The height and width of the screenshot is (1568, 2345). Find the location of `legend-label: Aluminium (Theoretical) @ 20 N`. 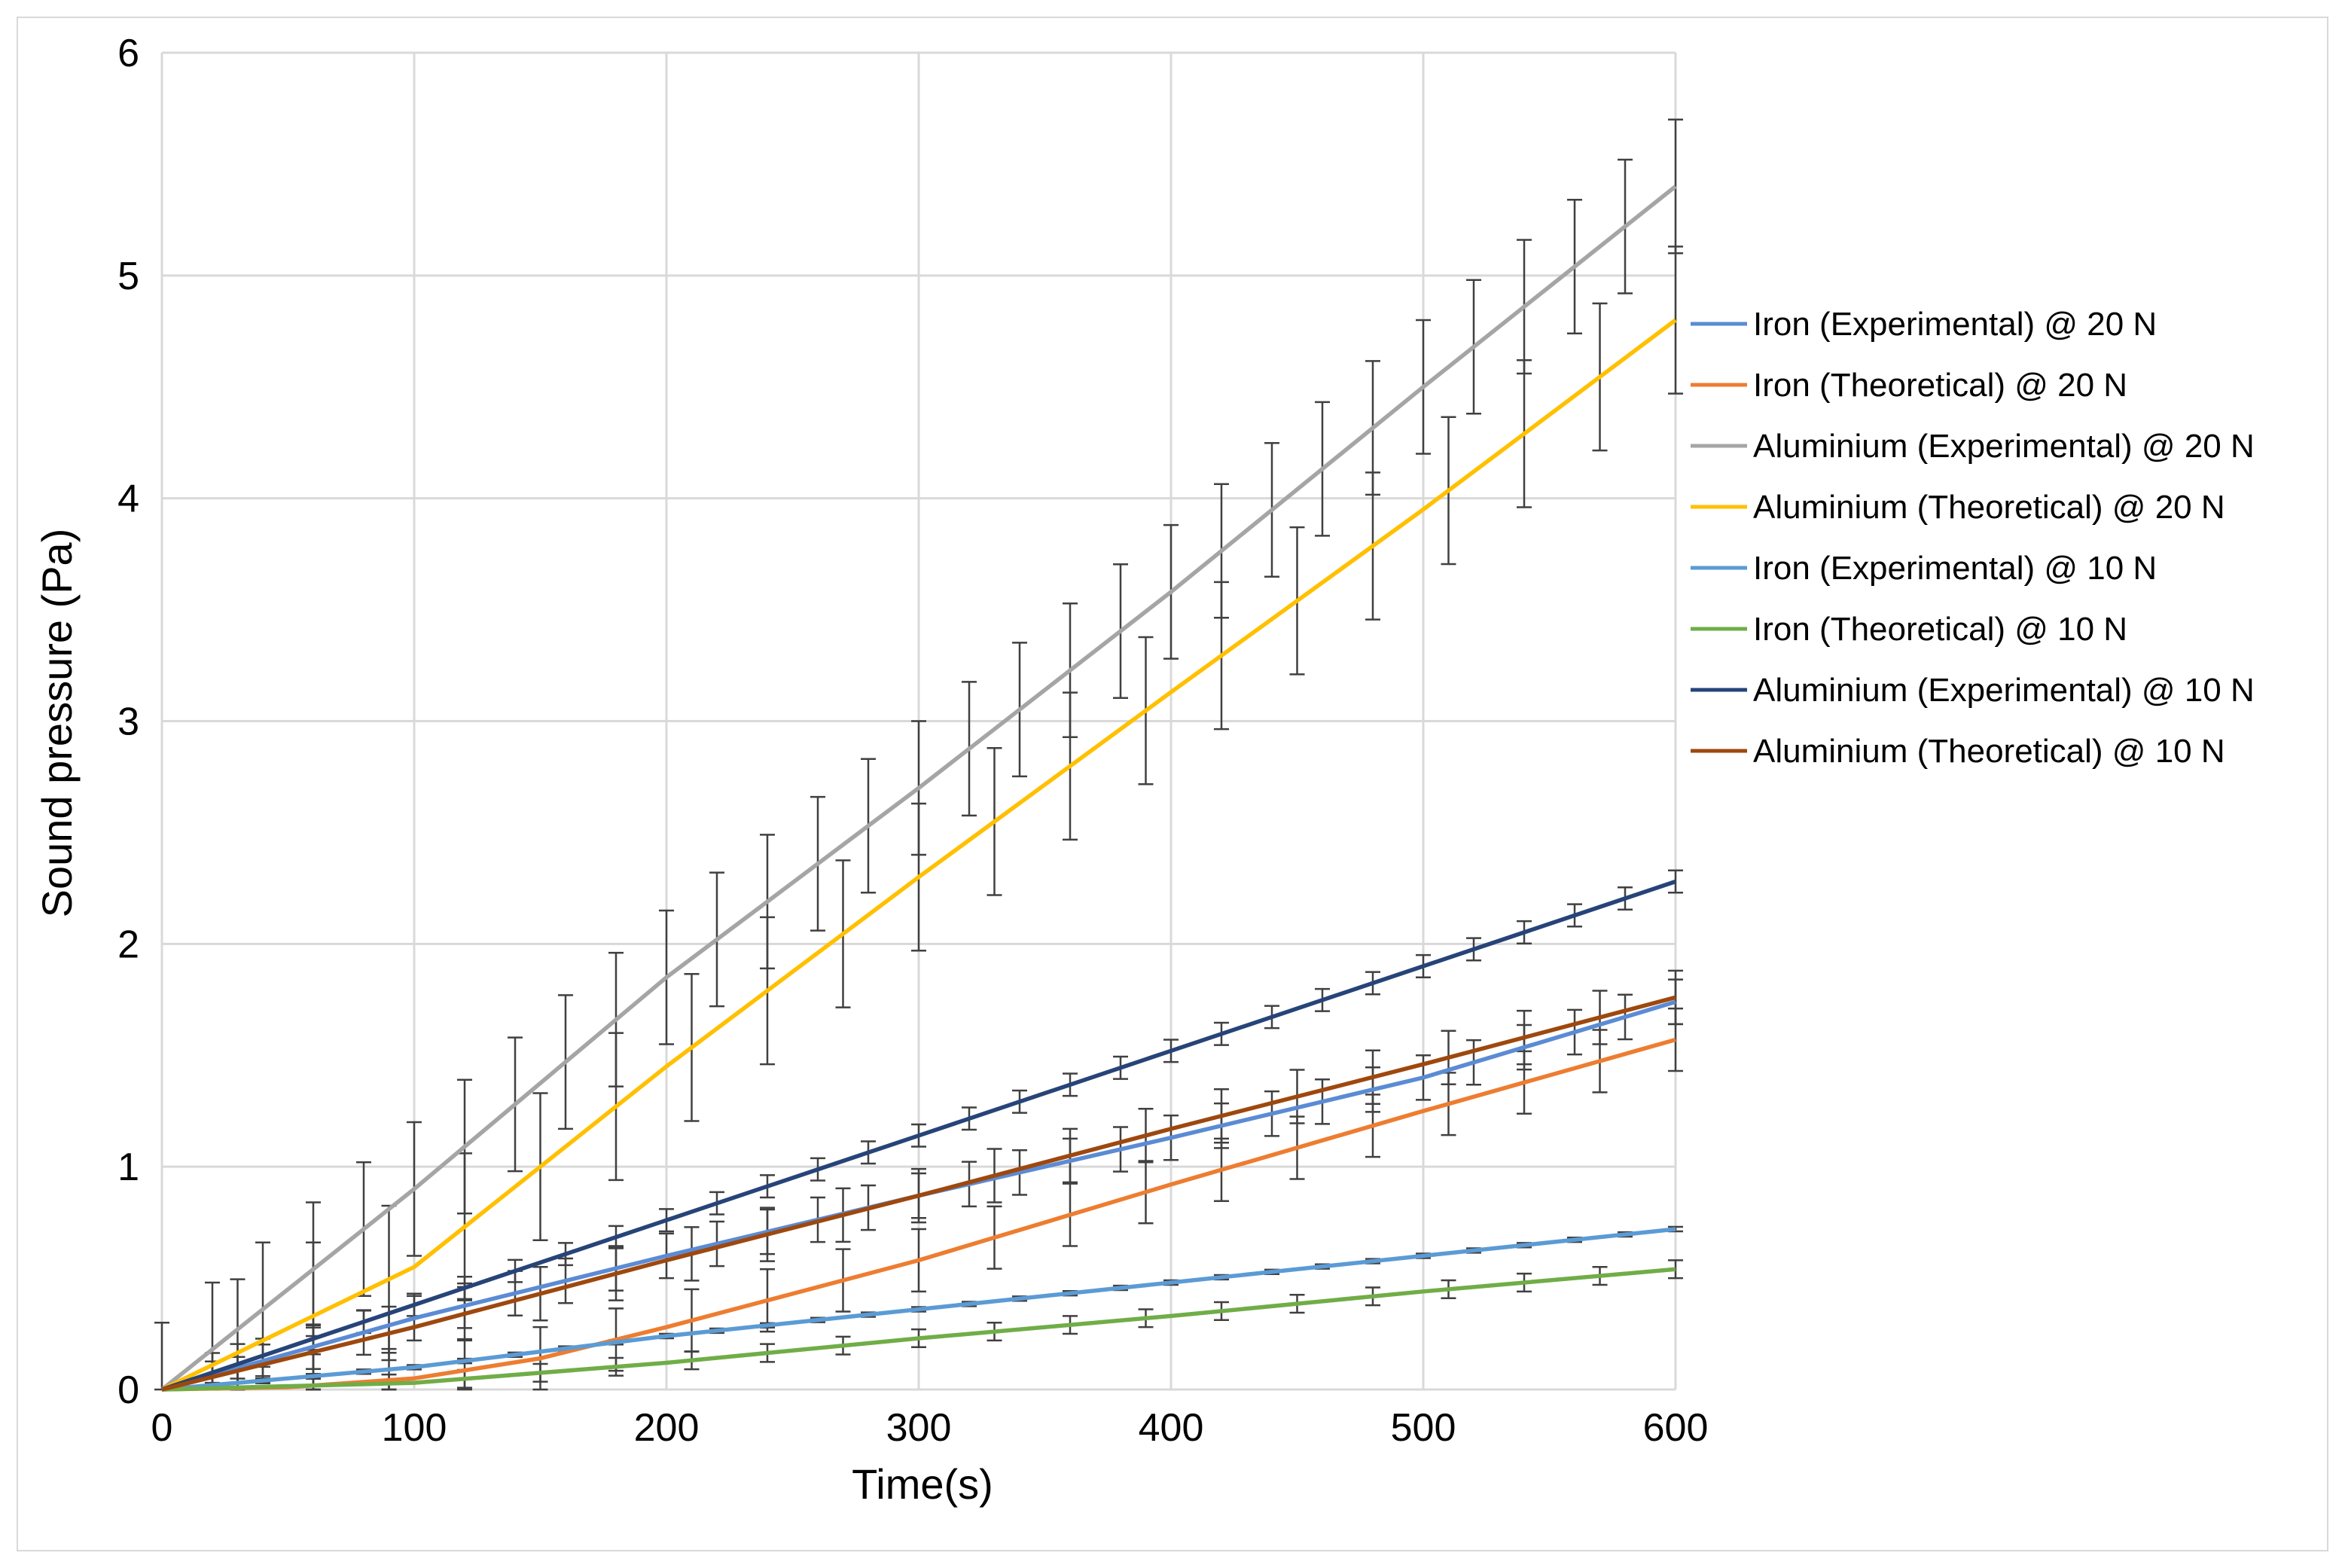

legend-label: Aluminium (Theoretical) @ 20 N is located at coordinates (1989, 508).